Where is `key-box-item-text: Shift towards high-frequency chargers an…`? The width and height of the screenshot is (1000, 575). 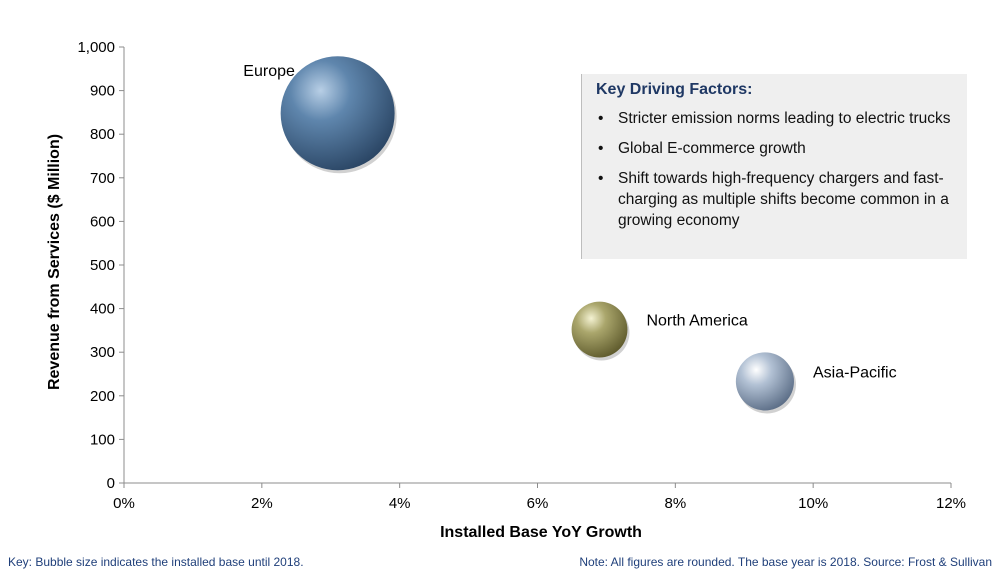 key-box-item-text: Shift towards high-frequency chargers an… is located at coordinates (783, 199).